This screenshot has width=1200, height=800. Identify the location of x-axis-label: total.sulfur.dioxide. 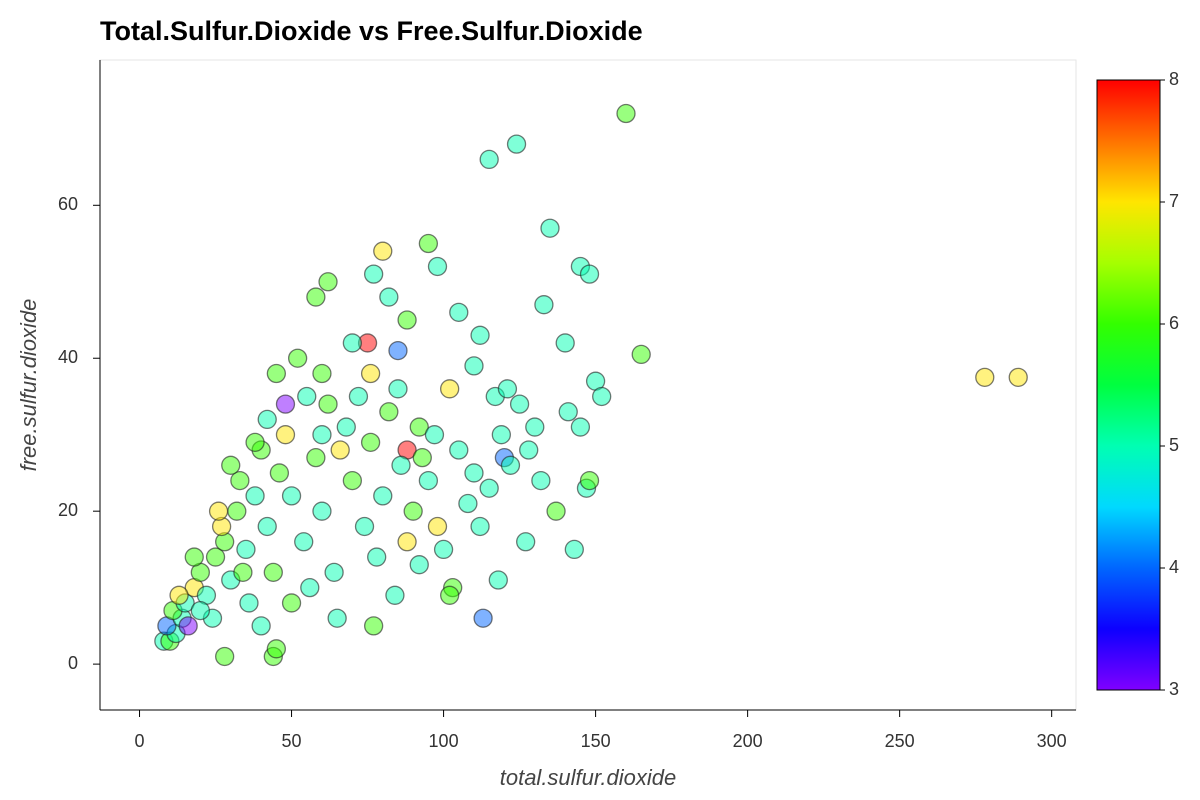
(588, 777).